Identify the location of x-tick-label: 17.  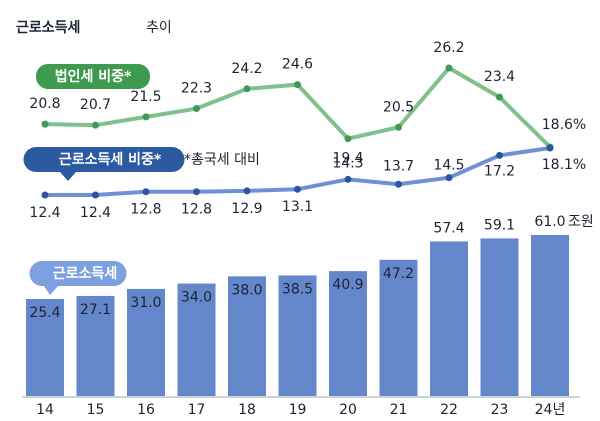
(197, 410).